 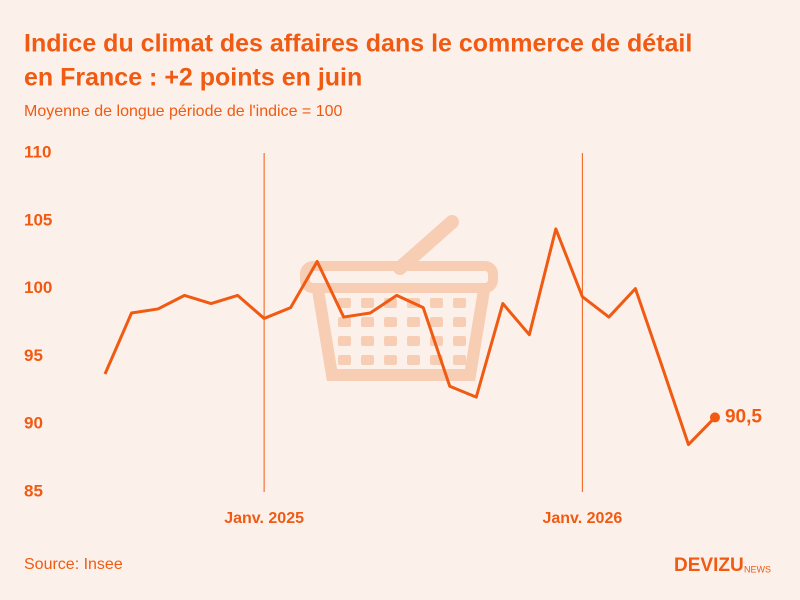 I want to click on basket-grid, so click(x=402, y=331).